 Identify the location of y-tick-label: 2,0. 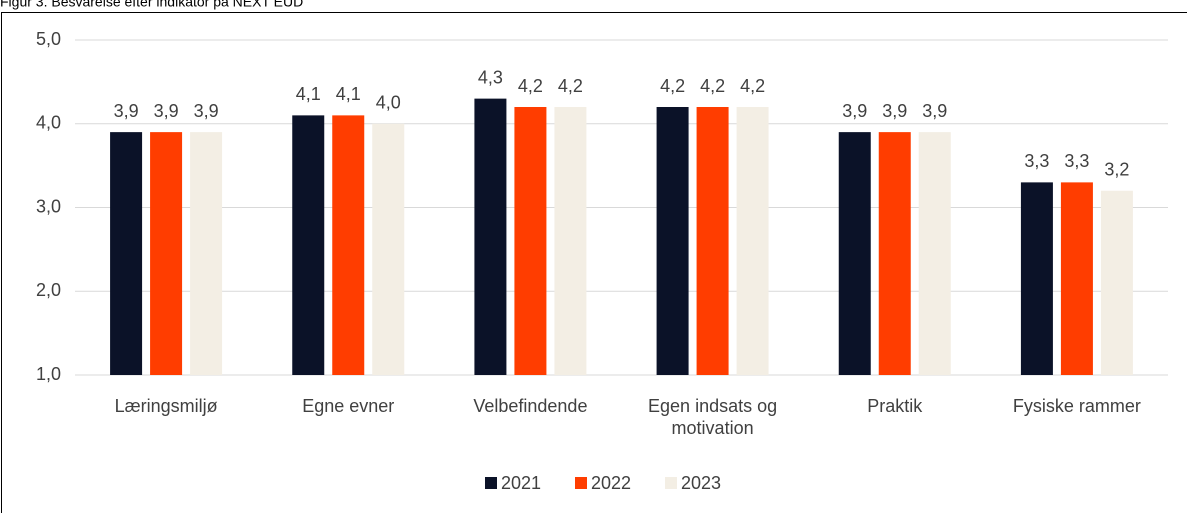
(48, 290).